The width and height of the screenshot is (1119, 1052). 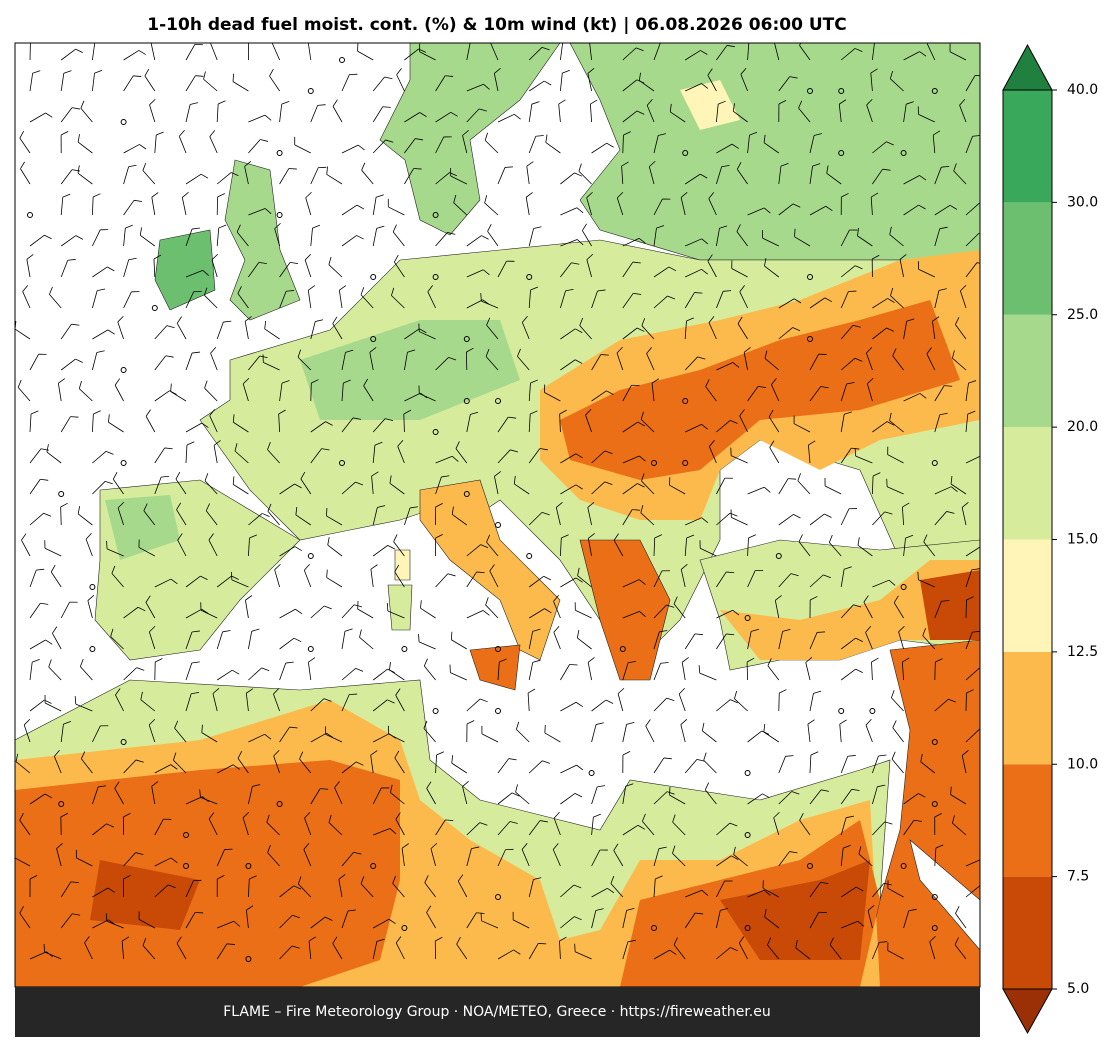 I want to click on footer-bar, so click(x=497, y=1012).